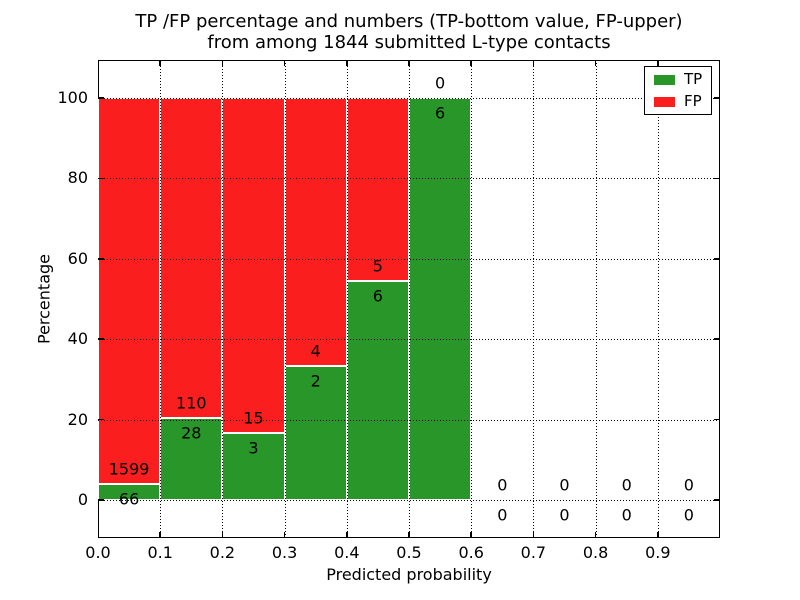 The height and width of the screenshot is (600, 800). Describe the element at coordinates (77, 178) in the screenshot. I see `y-tick-label: 80` at that location.